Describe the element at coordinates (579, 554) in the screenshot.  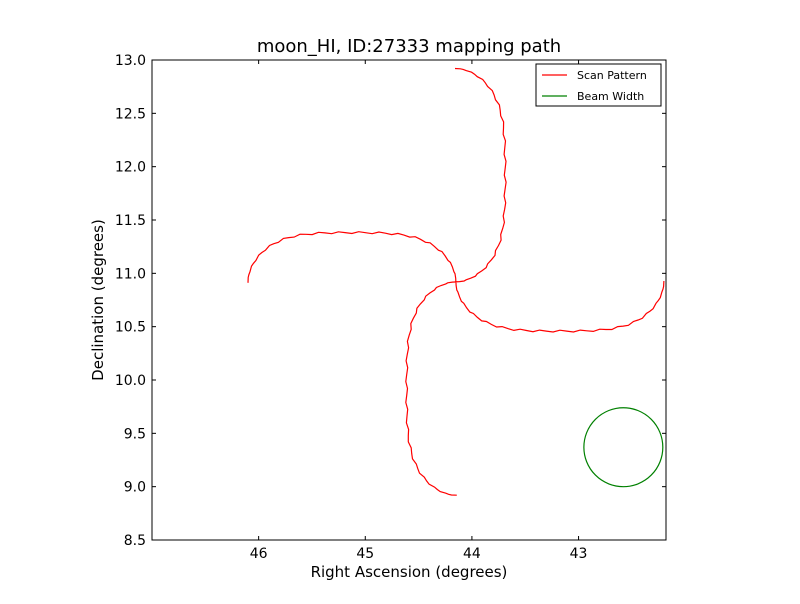
I see `x-tick-label: 43` at that location.